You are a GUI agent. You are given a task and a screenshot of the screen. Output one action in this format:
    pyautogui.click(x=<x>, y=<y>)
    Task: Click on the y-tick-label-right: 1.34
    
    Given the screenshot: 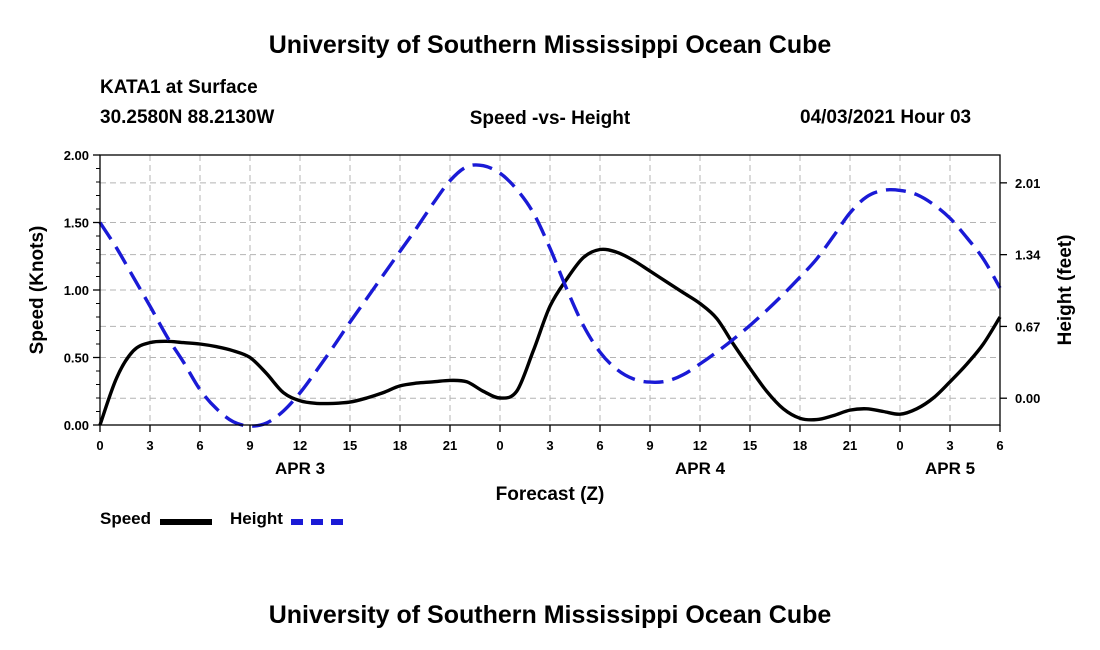 What is the action you would take?
    pyautogui.click(x=1028, y=255)
    